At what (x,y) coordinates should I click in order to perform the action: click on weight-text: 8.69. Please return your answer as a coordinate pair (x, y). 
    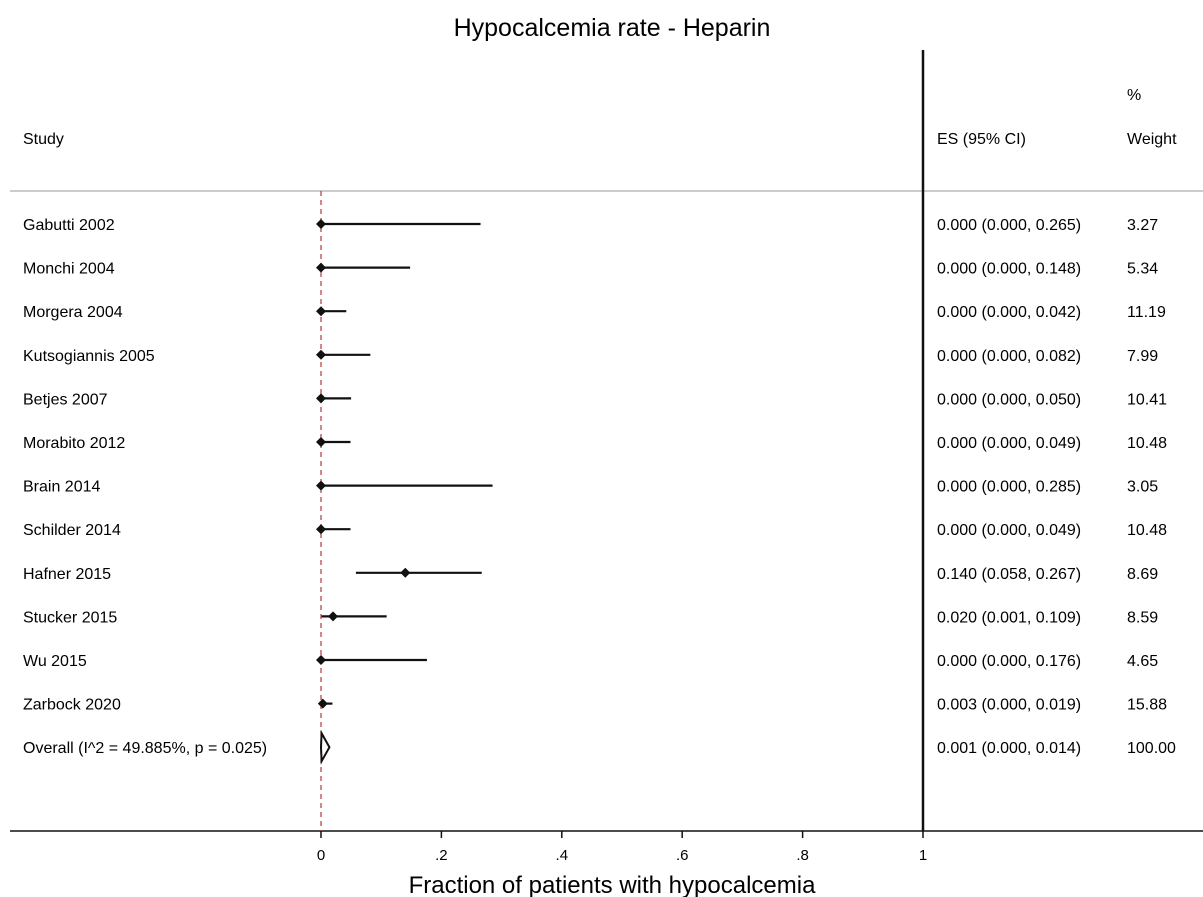
    Looking at the image, I should click on (1142, 574).